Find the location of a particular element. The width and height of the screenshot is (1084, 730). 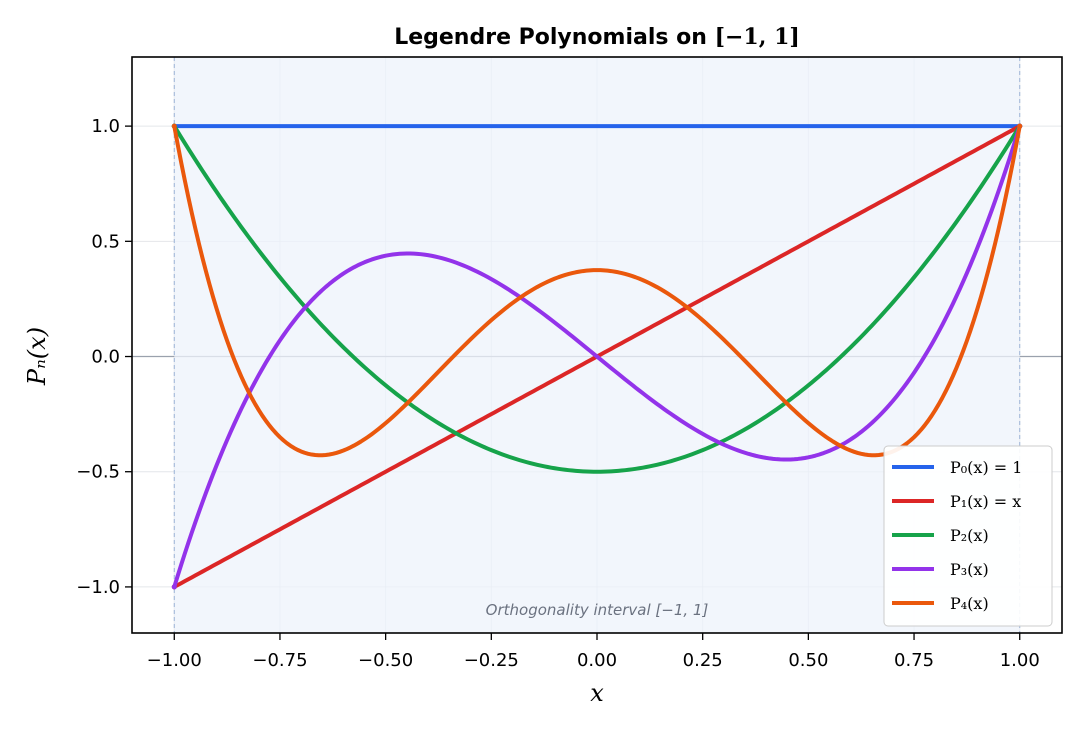

x-tick-label-0: −1.00 is located at coordinates (174, 660).